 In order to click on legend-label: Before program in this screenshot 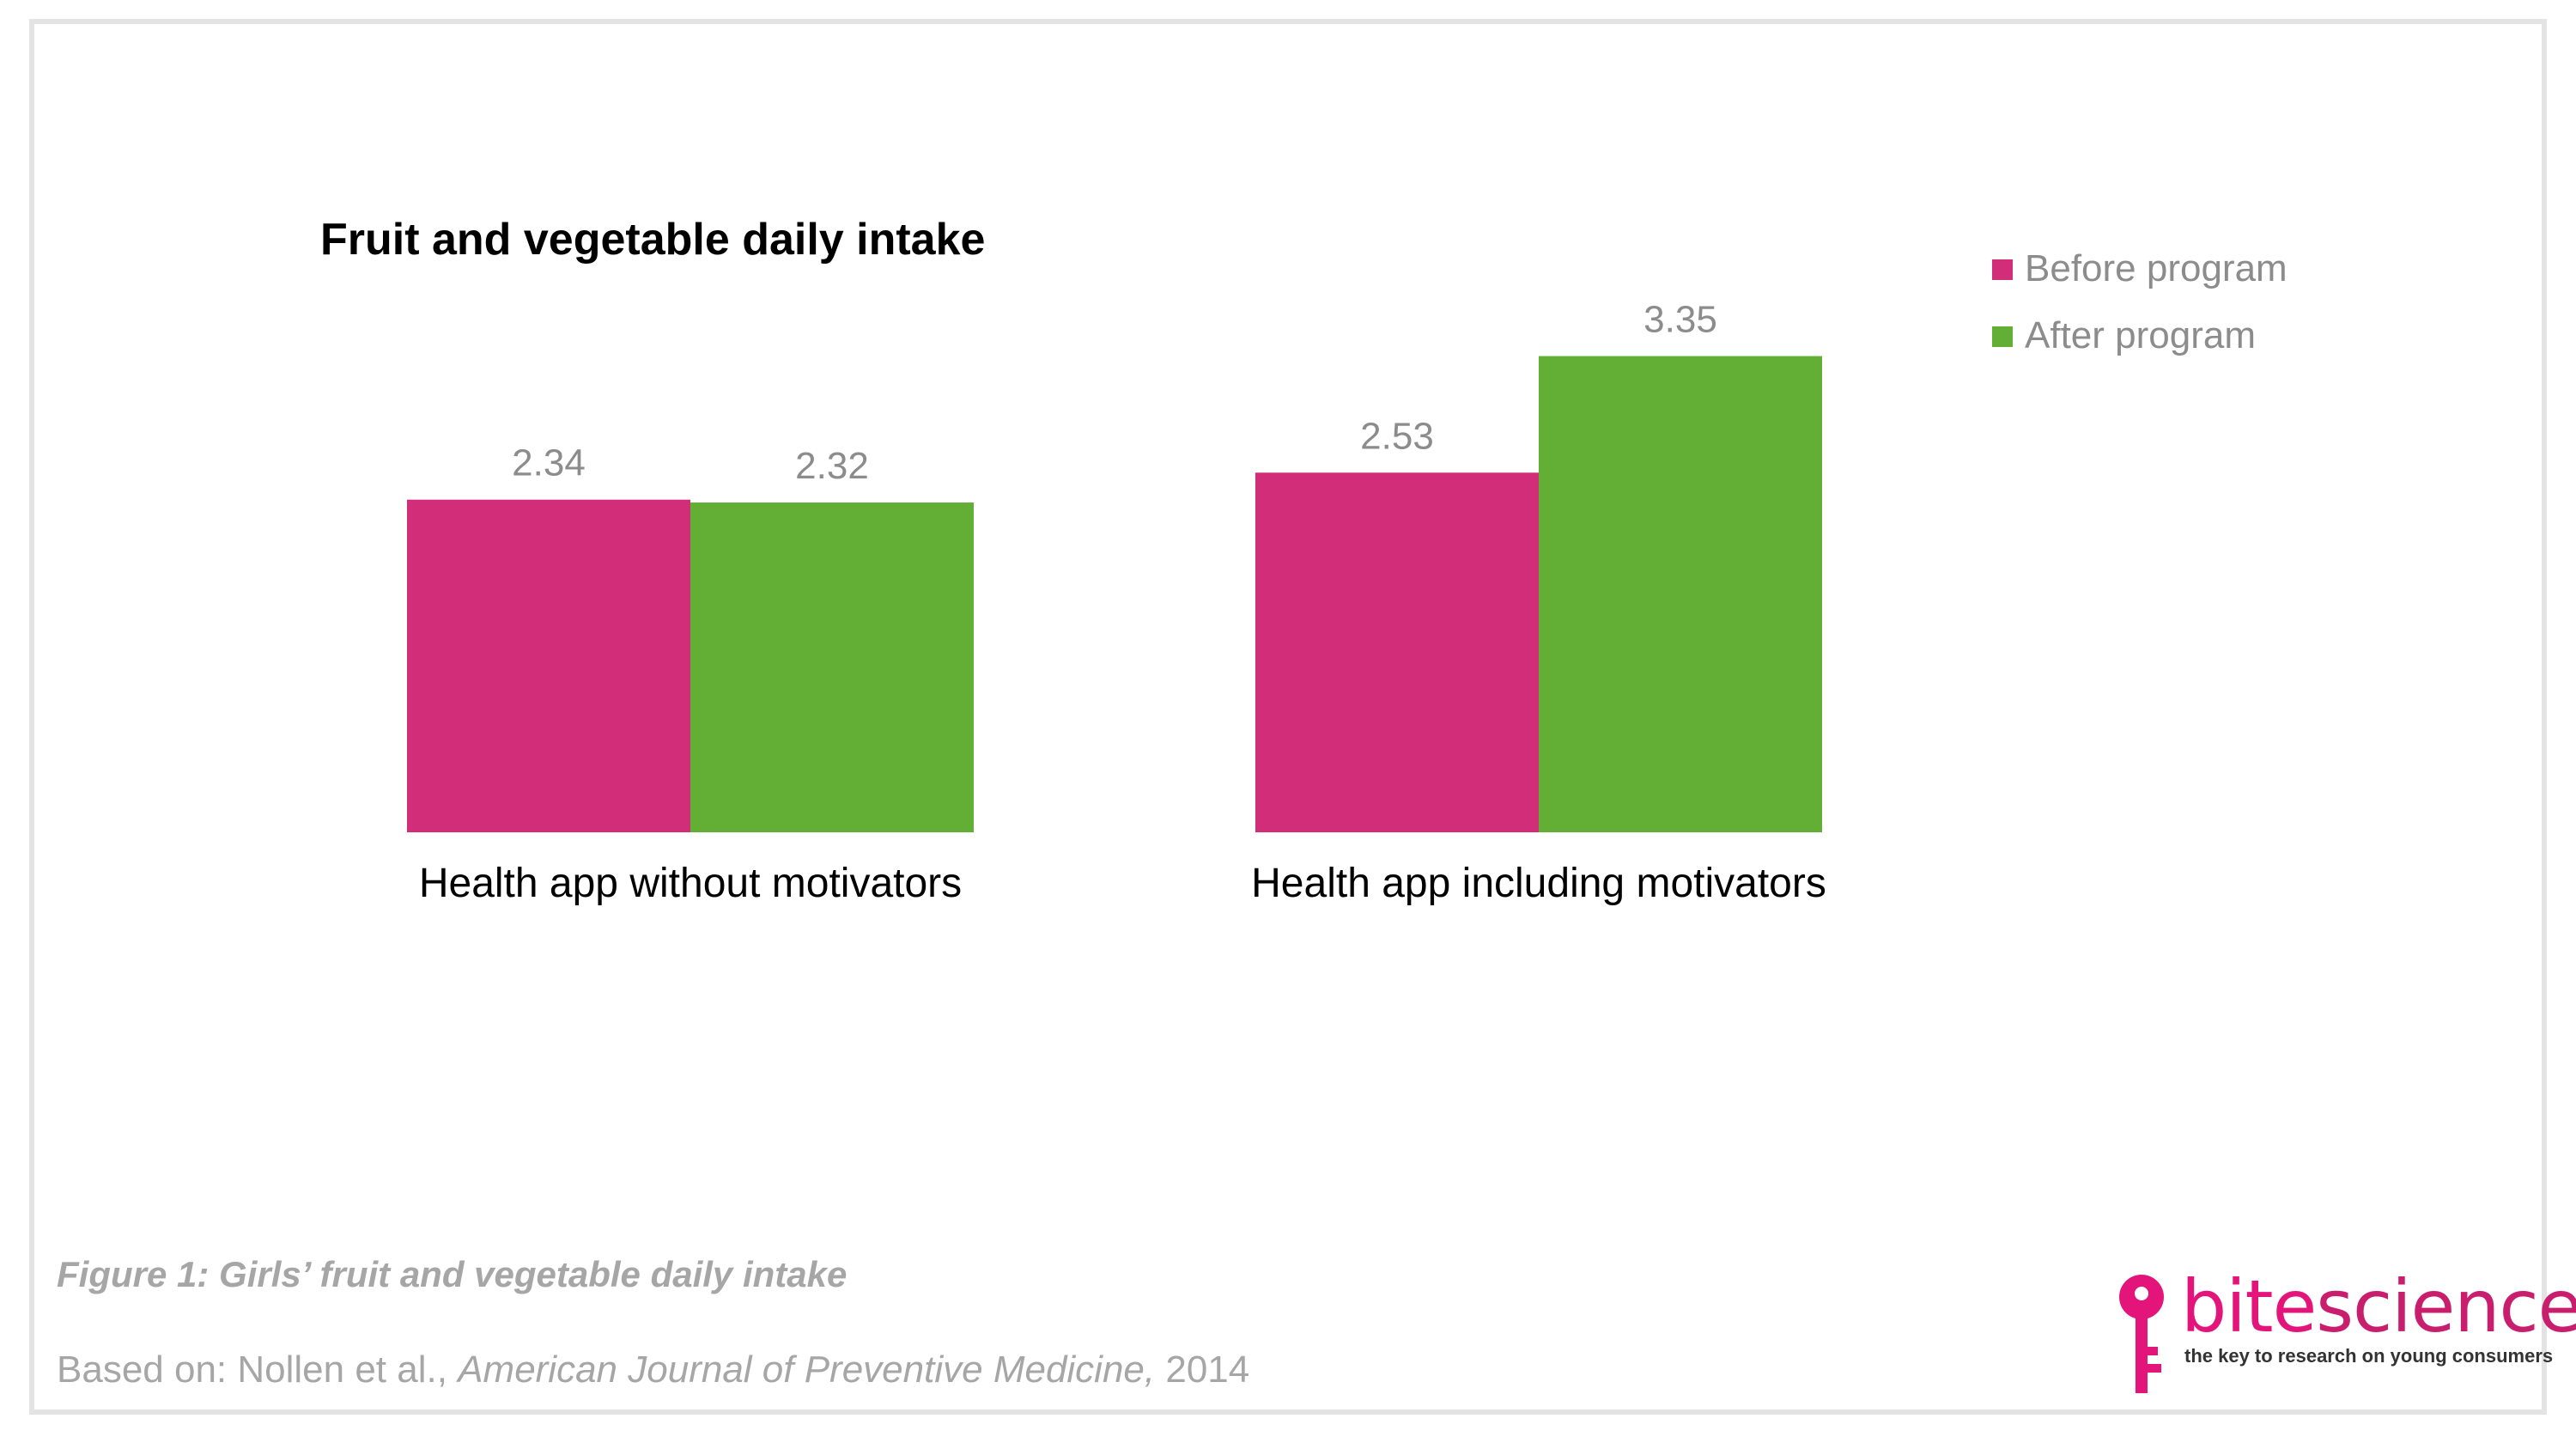, I will do `click(2156, 268)`.